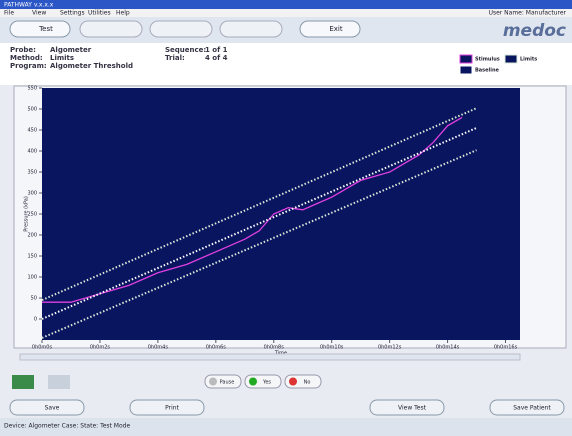 The width and height of the screenshot is (572, 436). What do you see at coordinates (32, 152) in the screenshot?
I see `y-tick-label: 400` at bounding box center [32, 152].